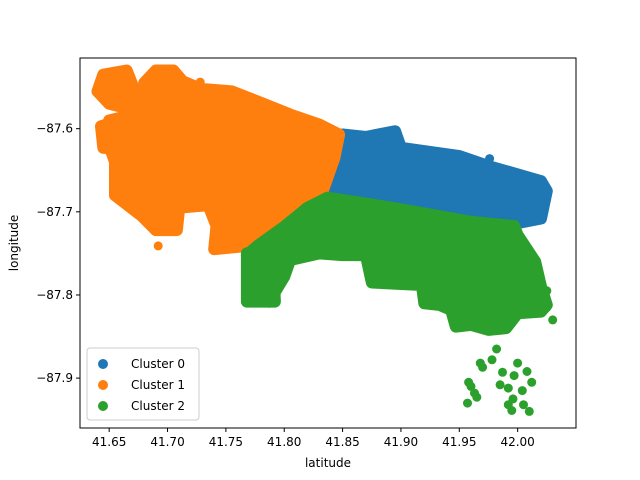 Image resolution: width=640 pixels, height=480 pixels. I want to click on x-axis: 41.65 41.70 41.75 41.80 41.85 41.90 41.95 42.00, so click(313, 438).